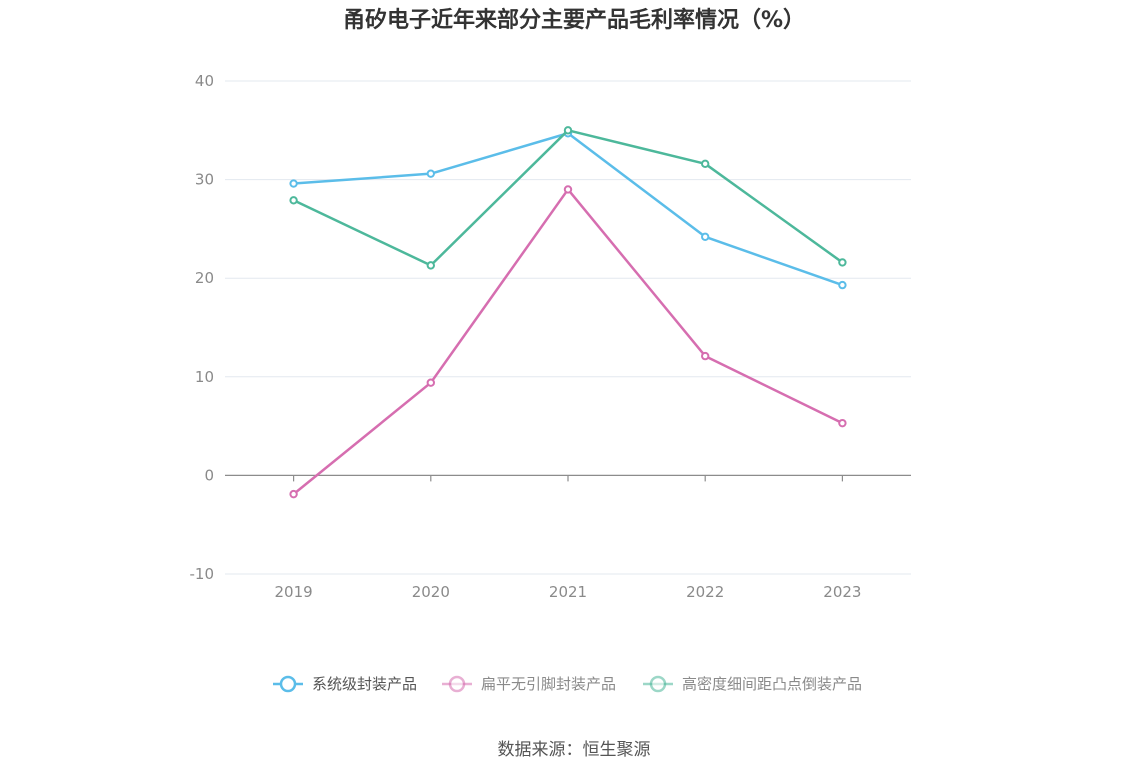 This screenshot has height=776, width=1148. Describe the element at coordinates (568, 592) in the screenshot. I see `x-tick-label: 2021` at that location.